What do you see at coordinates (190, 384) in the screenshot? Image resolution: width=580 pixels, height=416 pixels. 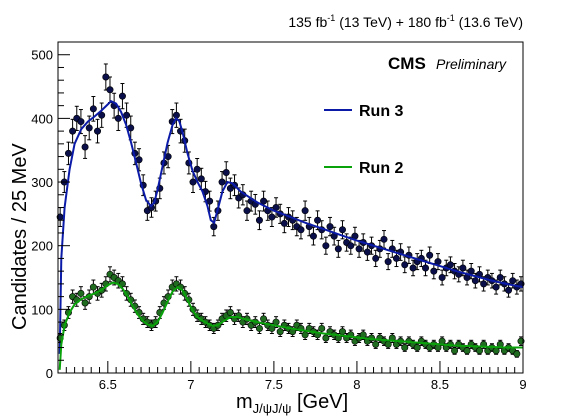 I see `x-tick-label: 7` at bounding box center [190, 384].